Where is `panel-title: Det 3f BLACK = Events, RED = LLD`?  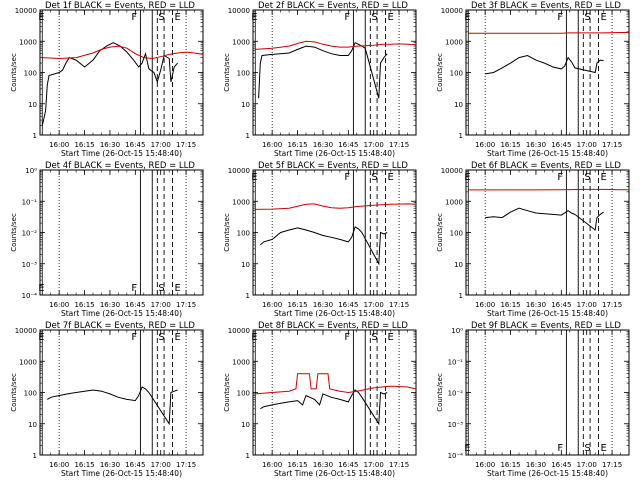 panel-title: Det 3f BLACK = Events, RED = LLD is located at coordinates (546, 6).